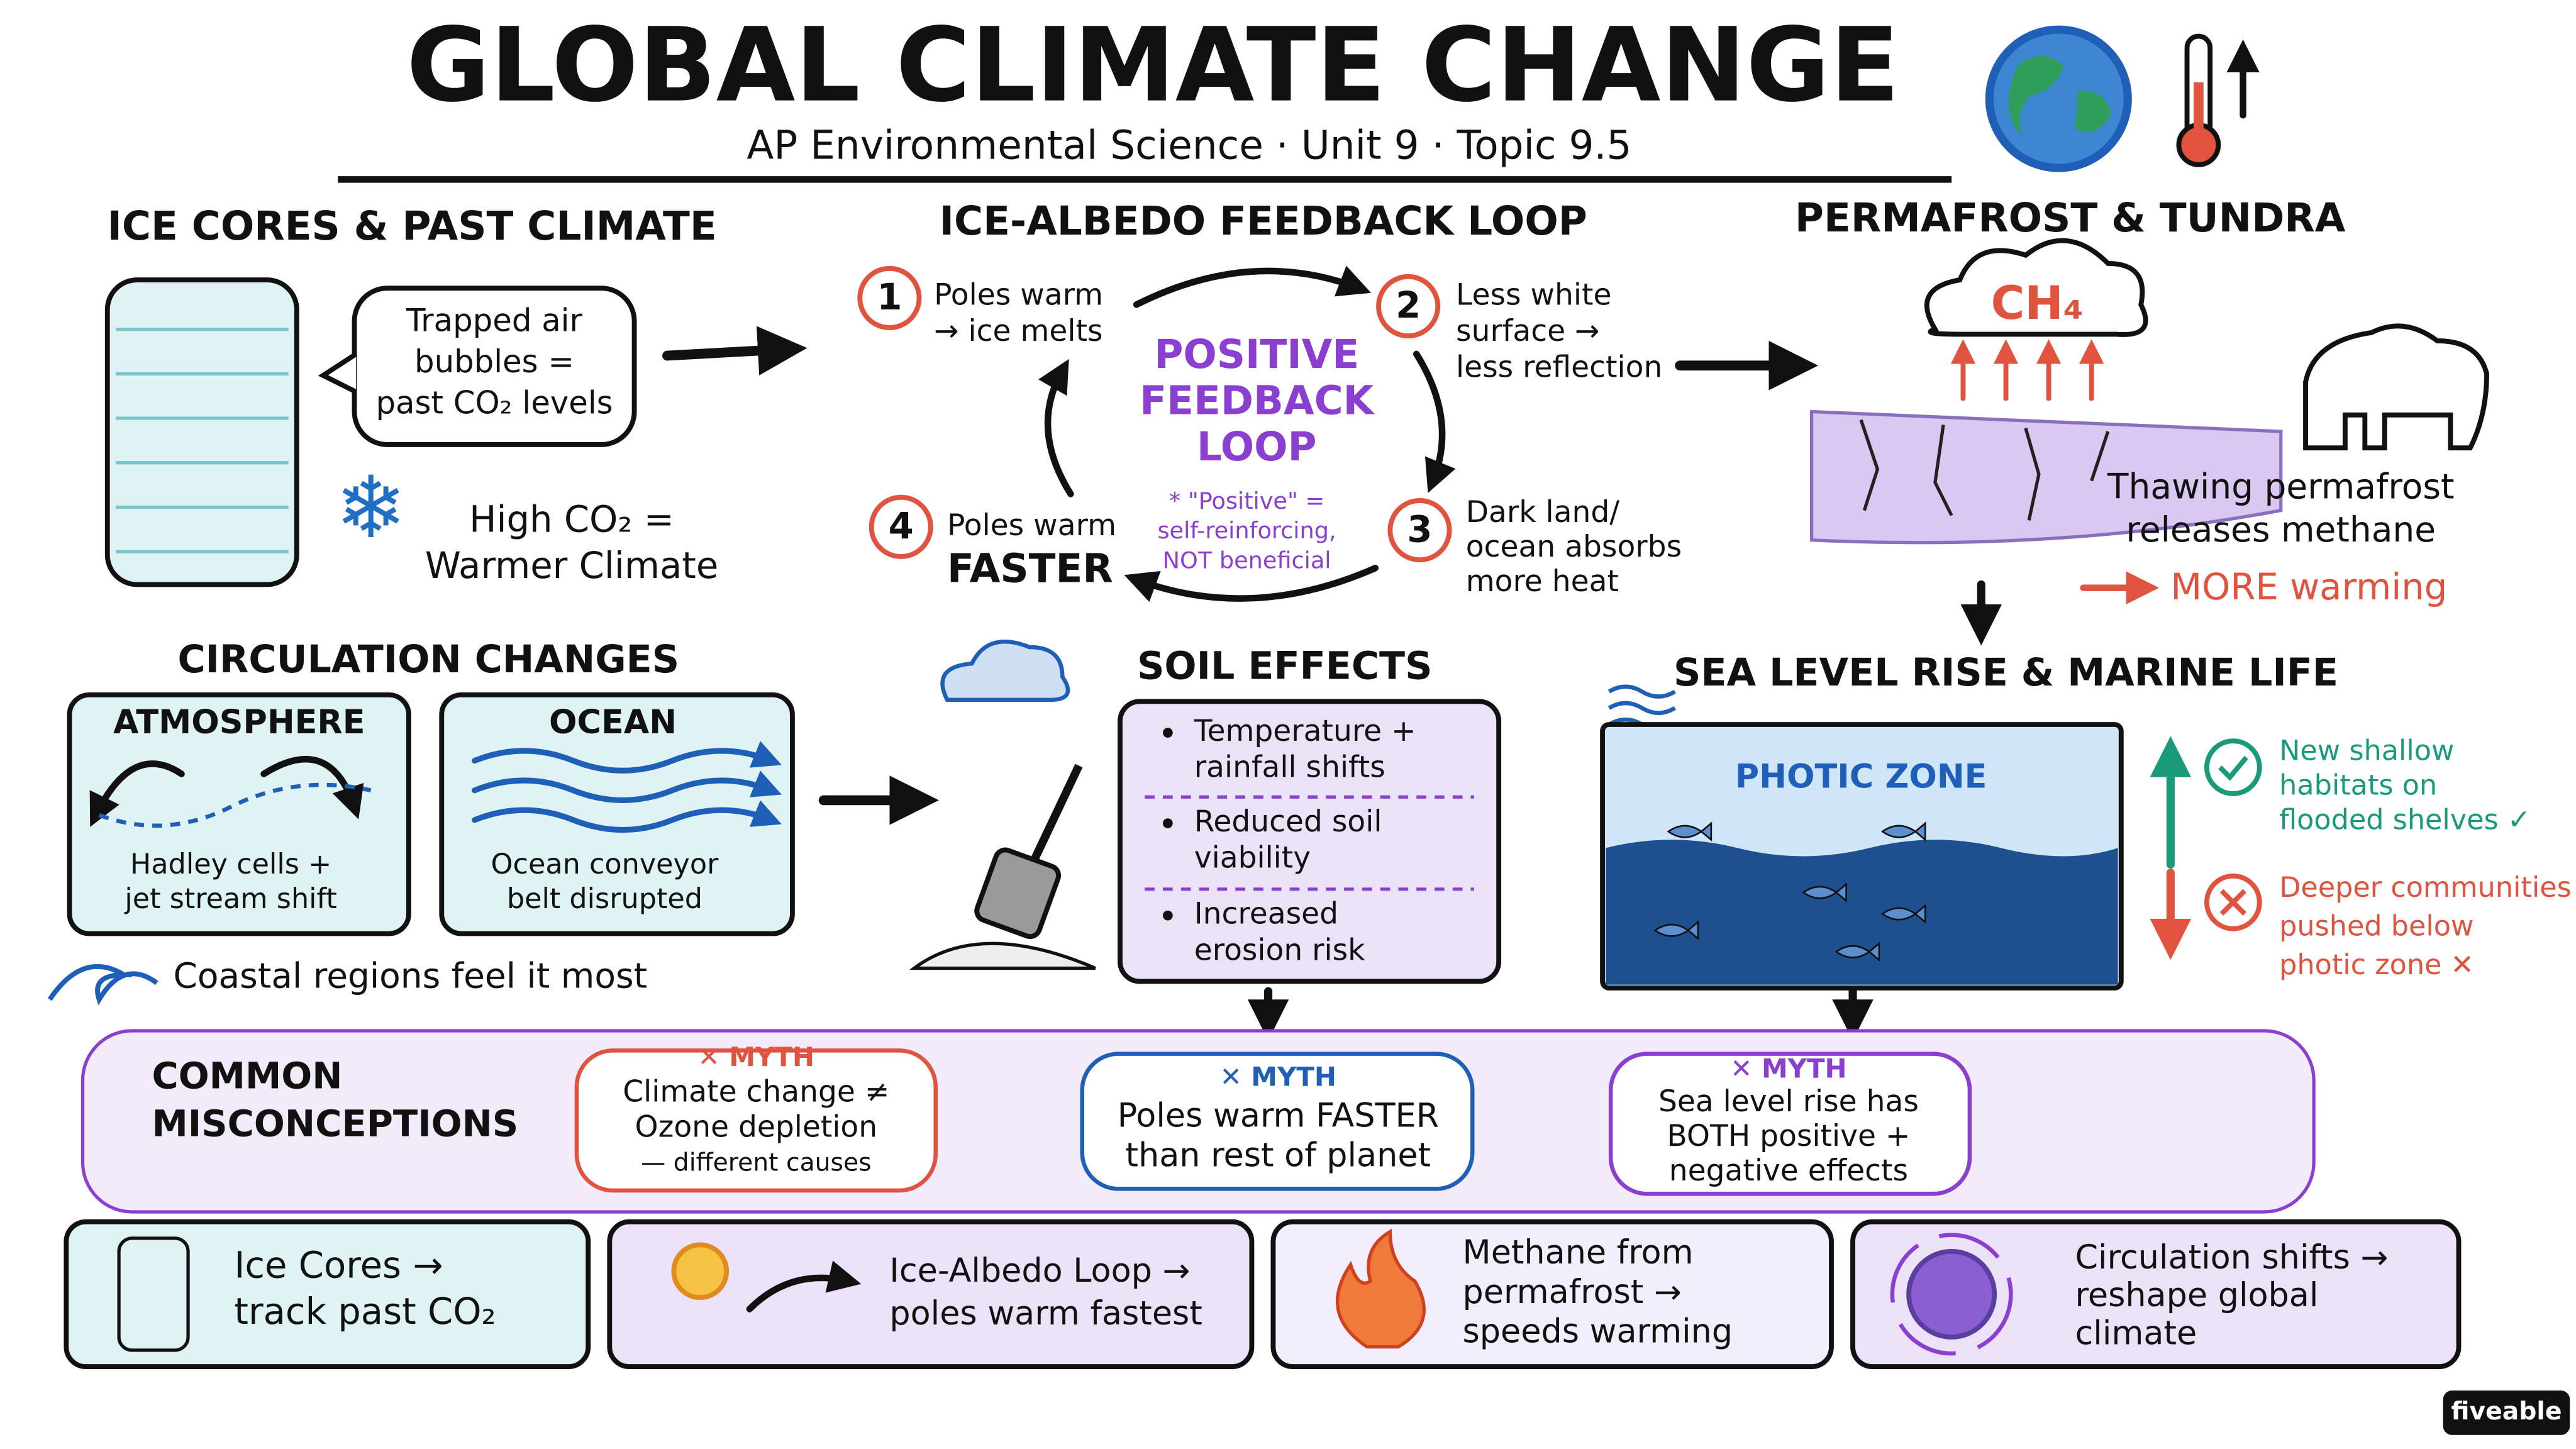 This screenshot has width=2576, height=1449. What do you see at coordinates (2070, 218) in the screenshot?
I see `section-title: PERMAFROST & TUNDRA` at bounding box center [2070, 218].